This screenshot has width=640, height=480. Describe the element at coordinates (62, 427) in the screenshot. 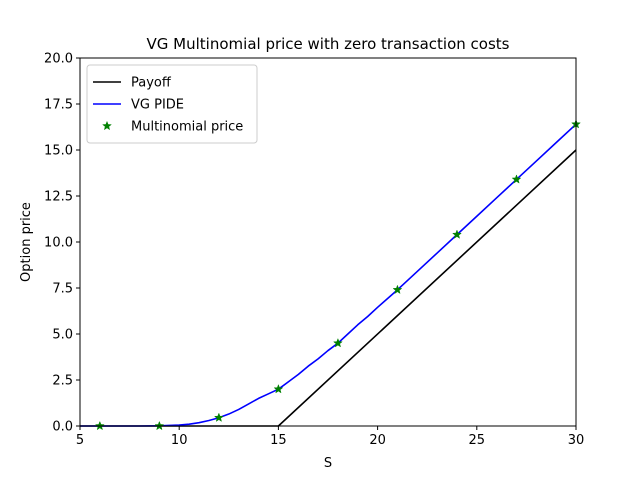

I see `y-tick-label: 0.0` at that location.